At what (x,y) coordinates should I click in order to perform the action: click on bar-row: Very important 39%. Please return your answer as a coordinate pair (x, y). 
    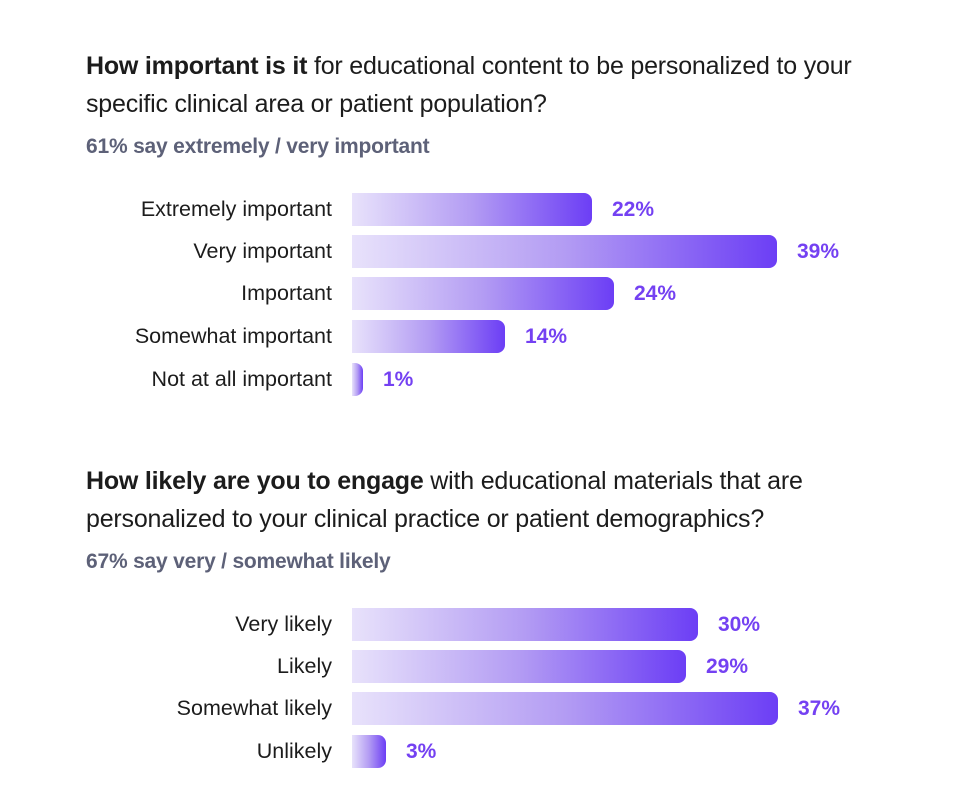
    Looking at the image, I should click on (477, 251).